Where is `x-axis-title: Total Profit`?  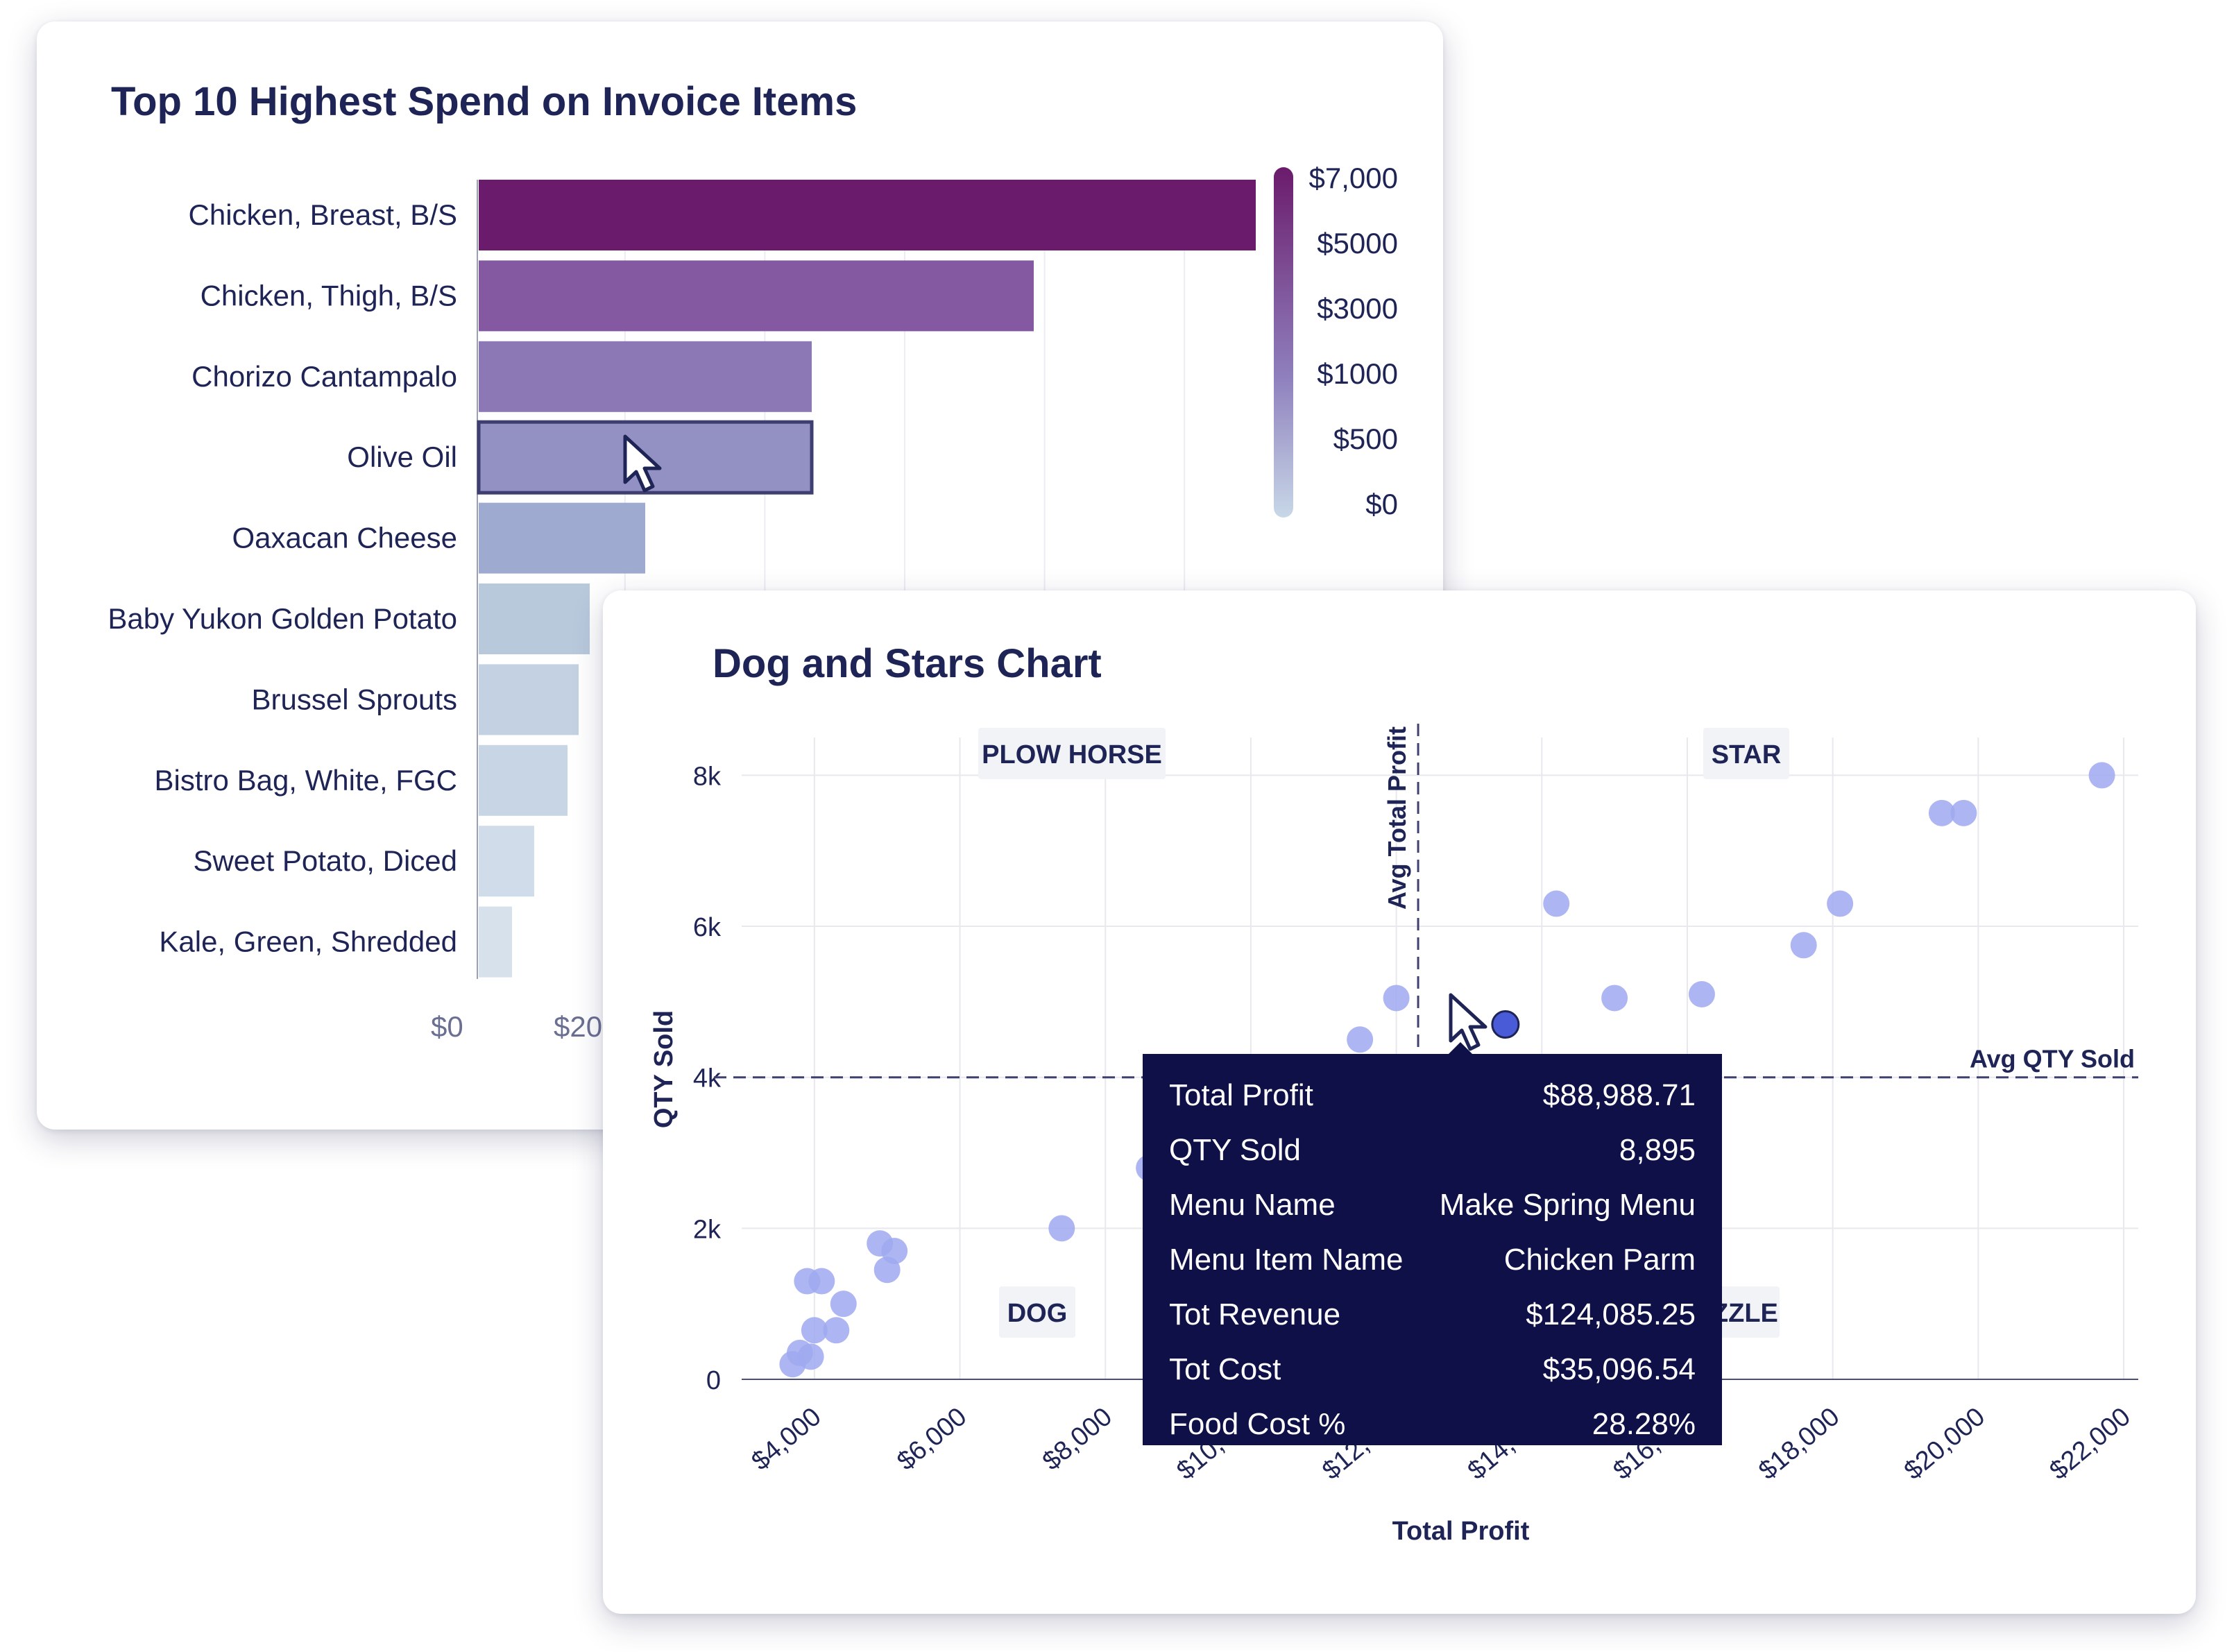 x-axis-title: Total Profit is located at coordinates (1461, 1532).